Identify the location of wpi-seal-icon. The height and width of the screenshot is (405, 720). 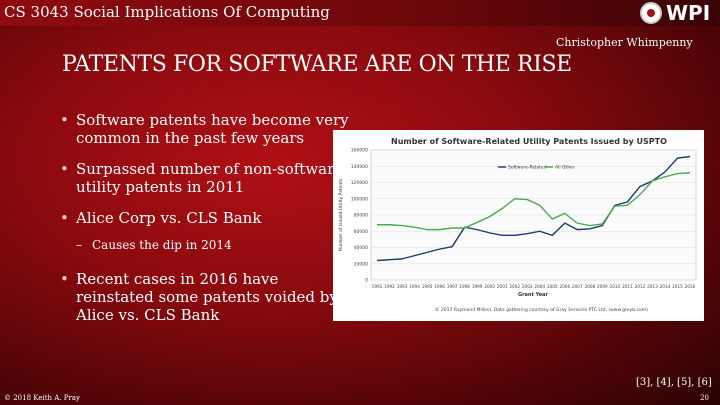
(651, 13).